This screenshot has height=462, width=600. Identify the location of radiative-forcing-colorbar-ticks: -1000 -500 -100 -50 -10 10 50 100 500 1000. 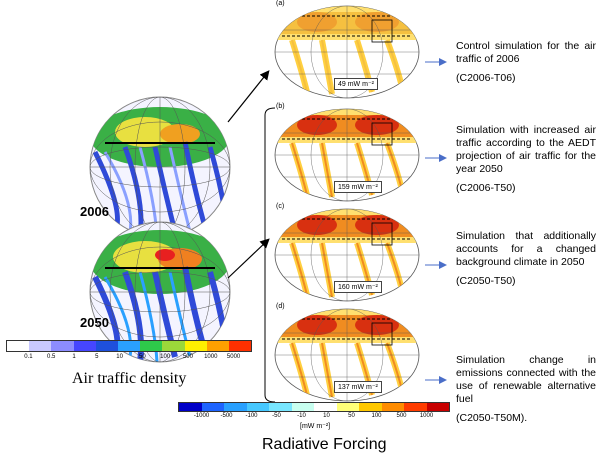
(314, 416).